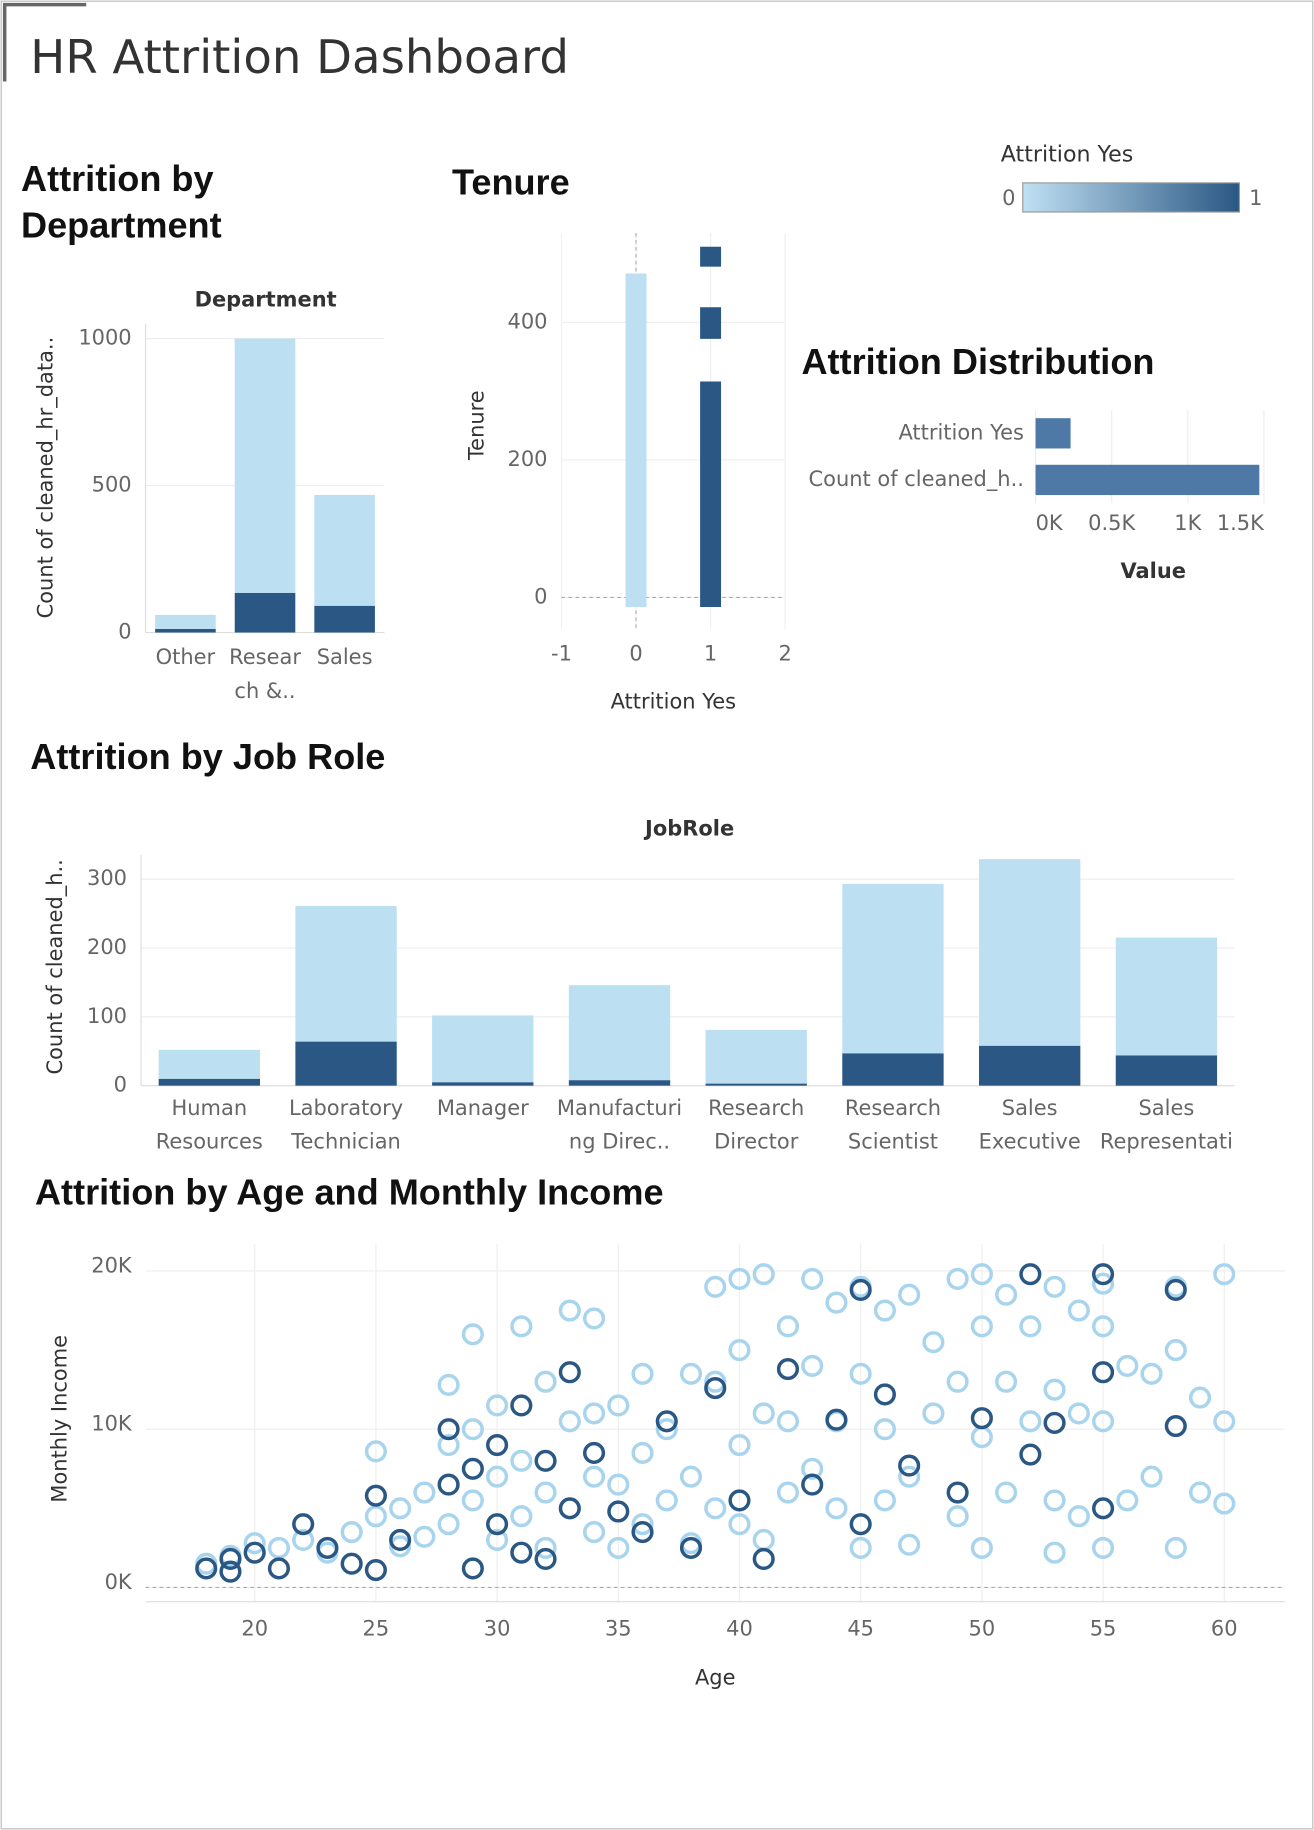 The width and height of the screenshot is (1314, 1830). What do you see at coordinates (528, 321) in the screenshot?
I see `y-tick-label: 400` at bounding box center [528, 321].